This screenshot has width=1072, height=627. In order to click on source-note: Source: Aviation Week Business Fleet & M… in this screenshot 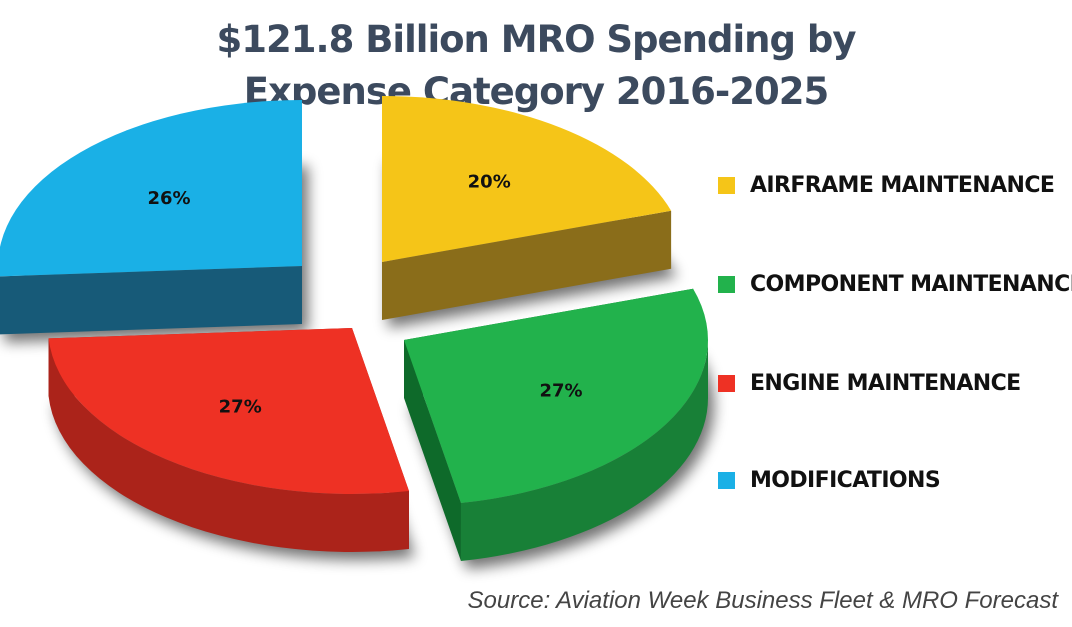, I will do `click(762, 600)`.